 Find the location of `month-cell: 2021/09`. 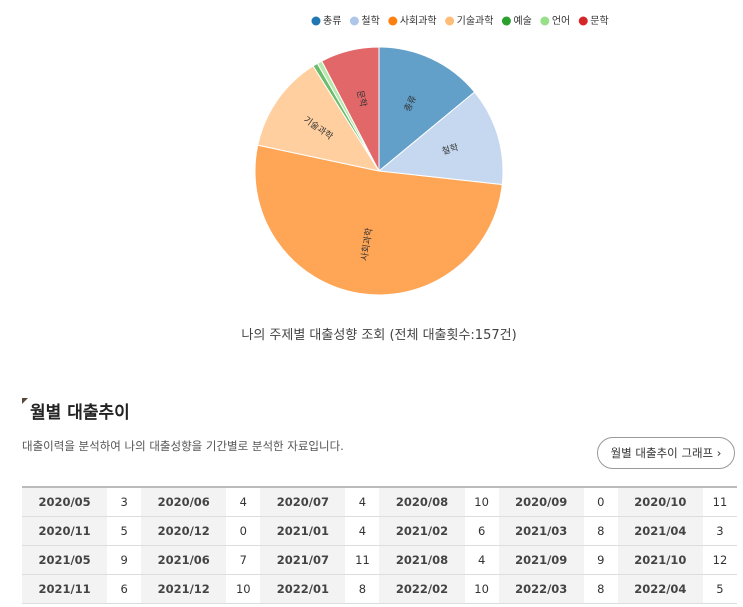

month-cell: 2021/09 is located at coordinates (541, 560).